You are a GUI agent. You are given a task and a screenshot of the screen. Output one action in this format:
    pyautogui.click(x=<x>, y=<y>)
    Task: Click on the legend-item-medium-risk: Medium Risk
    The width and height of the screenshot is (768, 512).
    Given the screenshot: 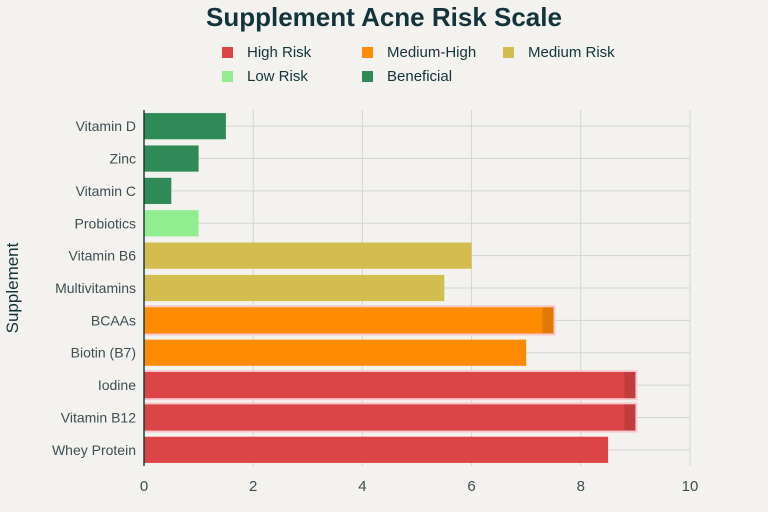 What is the action you would take?
    pyautogui.click(x=559, y=52)
    